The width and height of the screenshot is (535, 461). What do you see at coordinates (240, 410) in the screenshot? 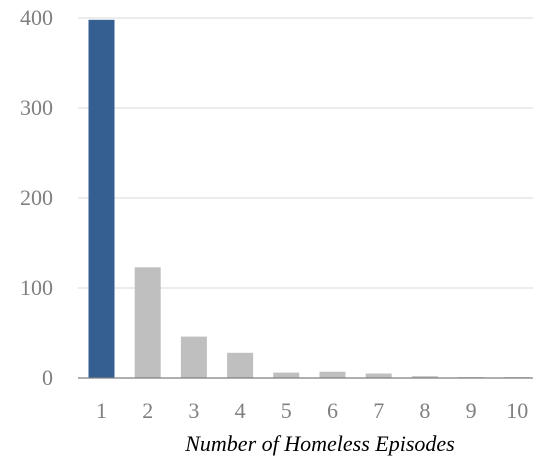
I see `x-tick-label: 4` at bounding box center [240, 410].